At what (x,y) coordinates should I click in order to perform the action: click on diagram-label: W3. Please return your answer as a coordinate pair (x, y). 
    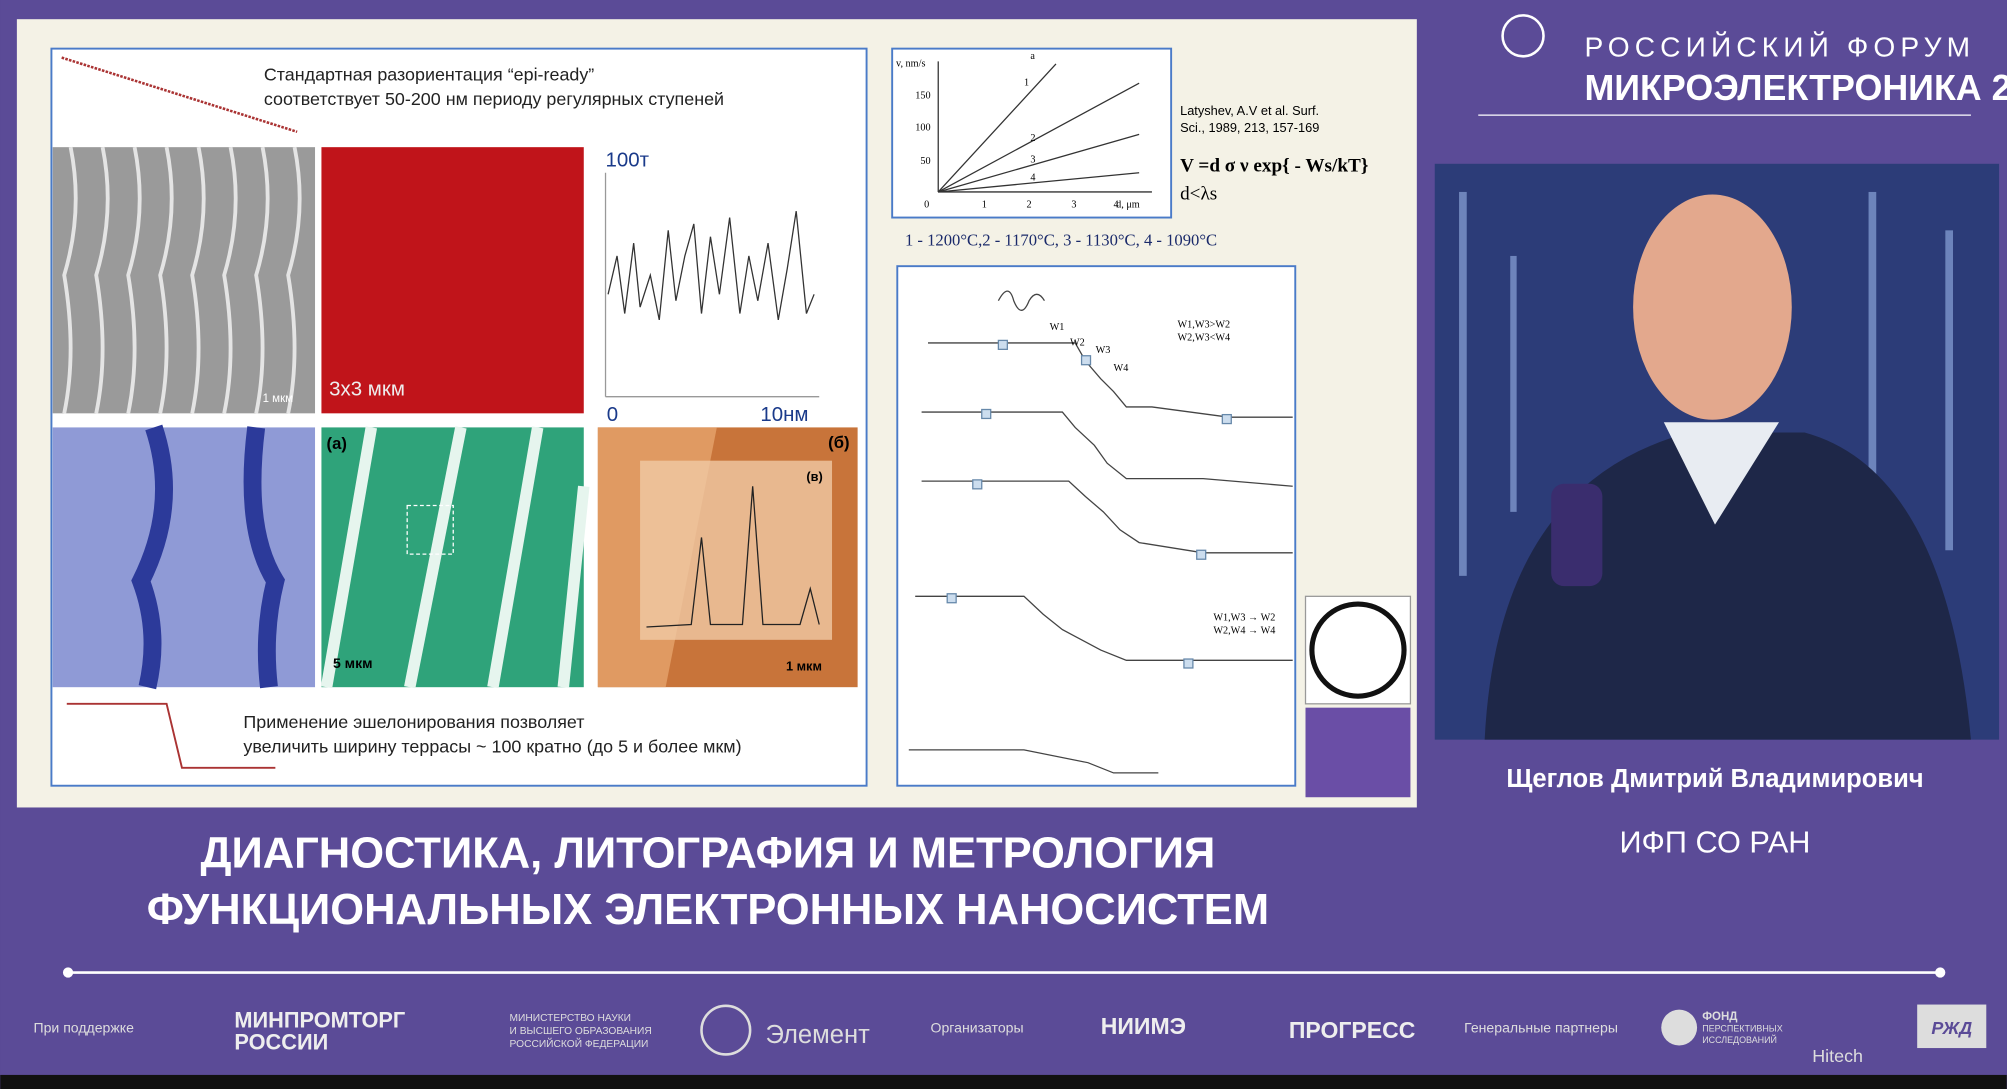
    Looking at the image, I should click on (1103, 350).